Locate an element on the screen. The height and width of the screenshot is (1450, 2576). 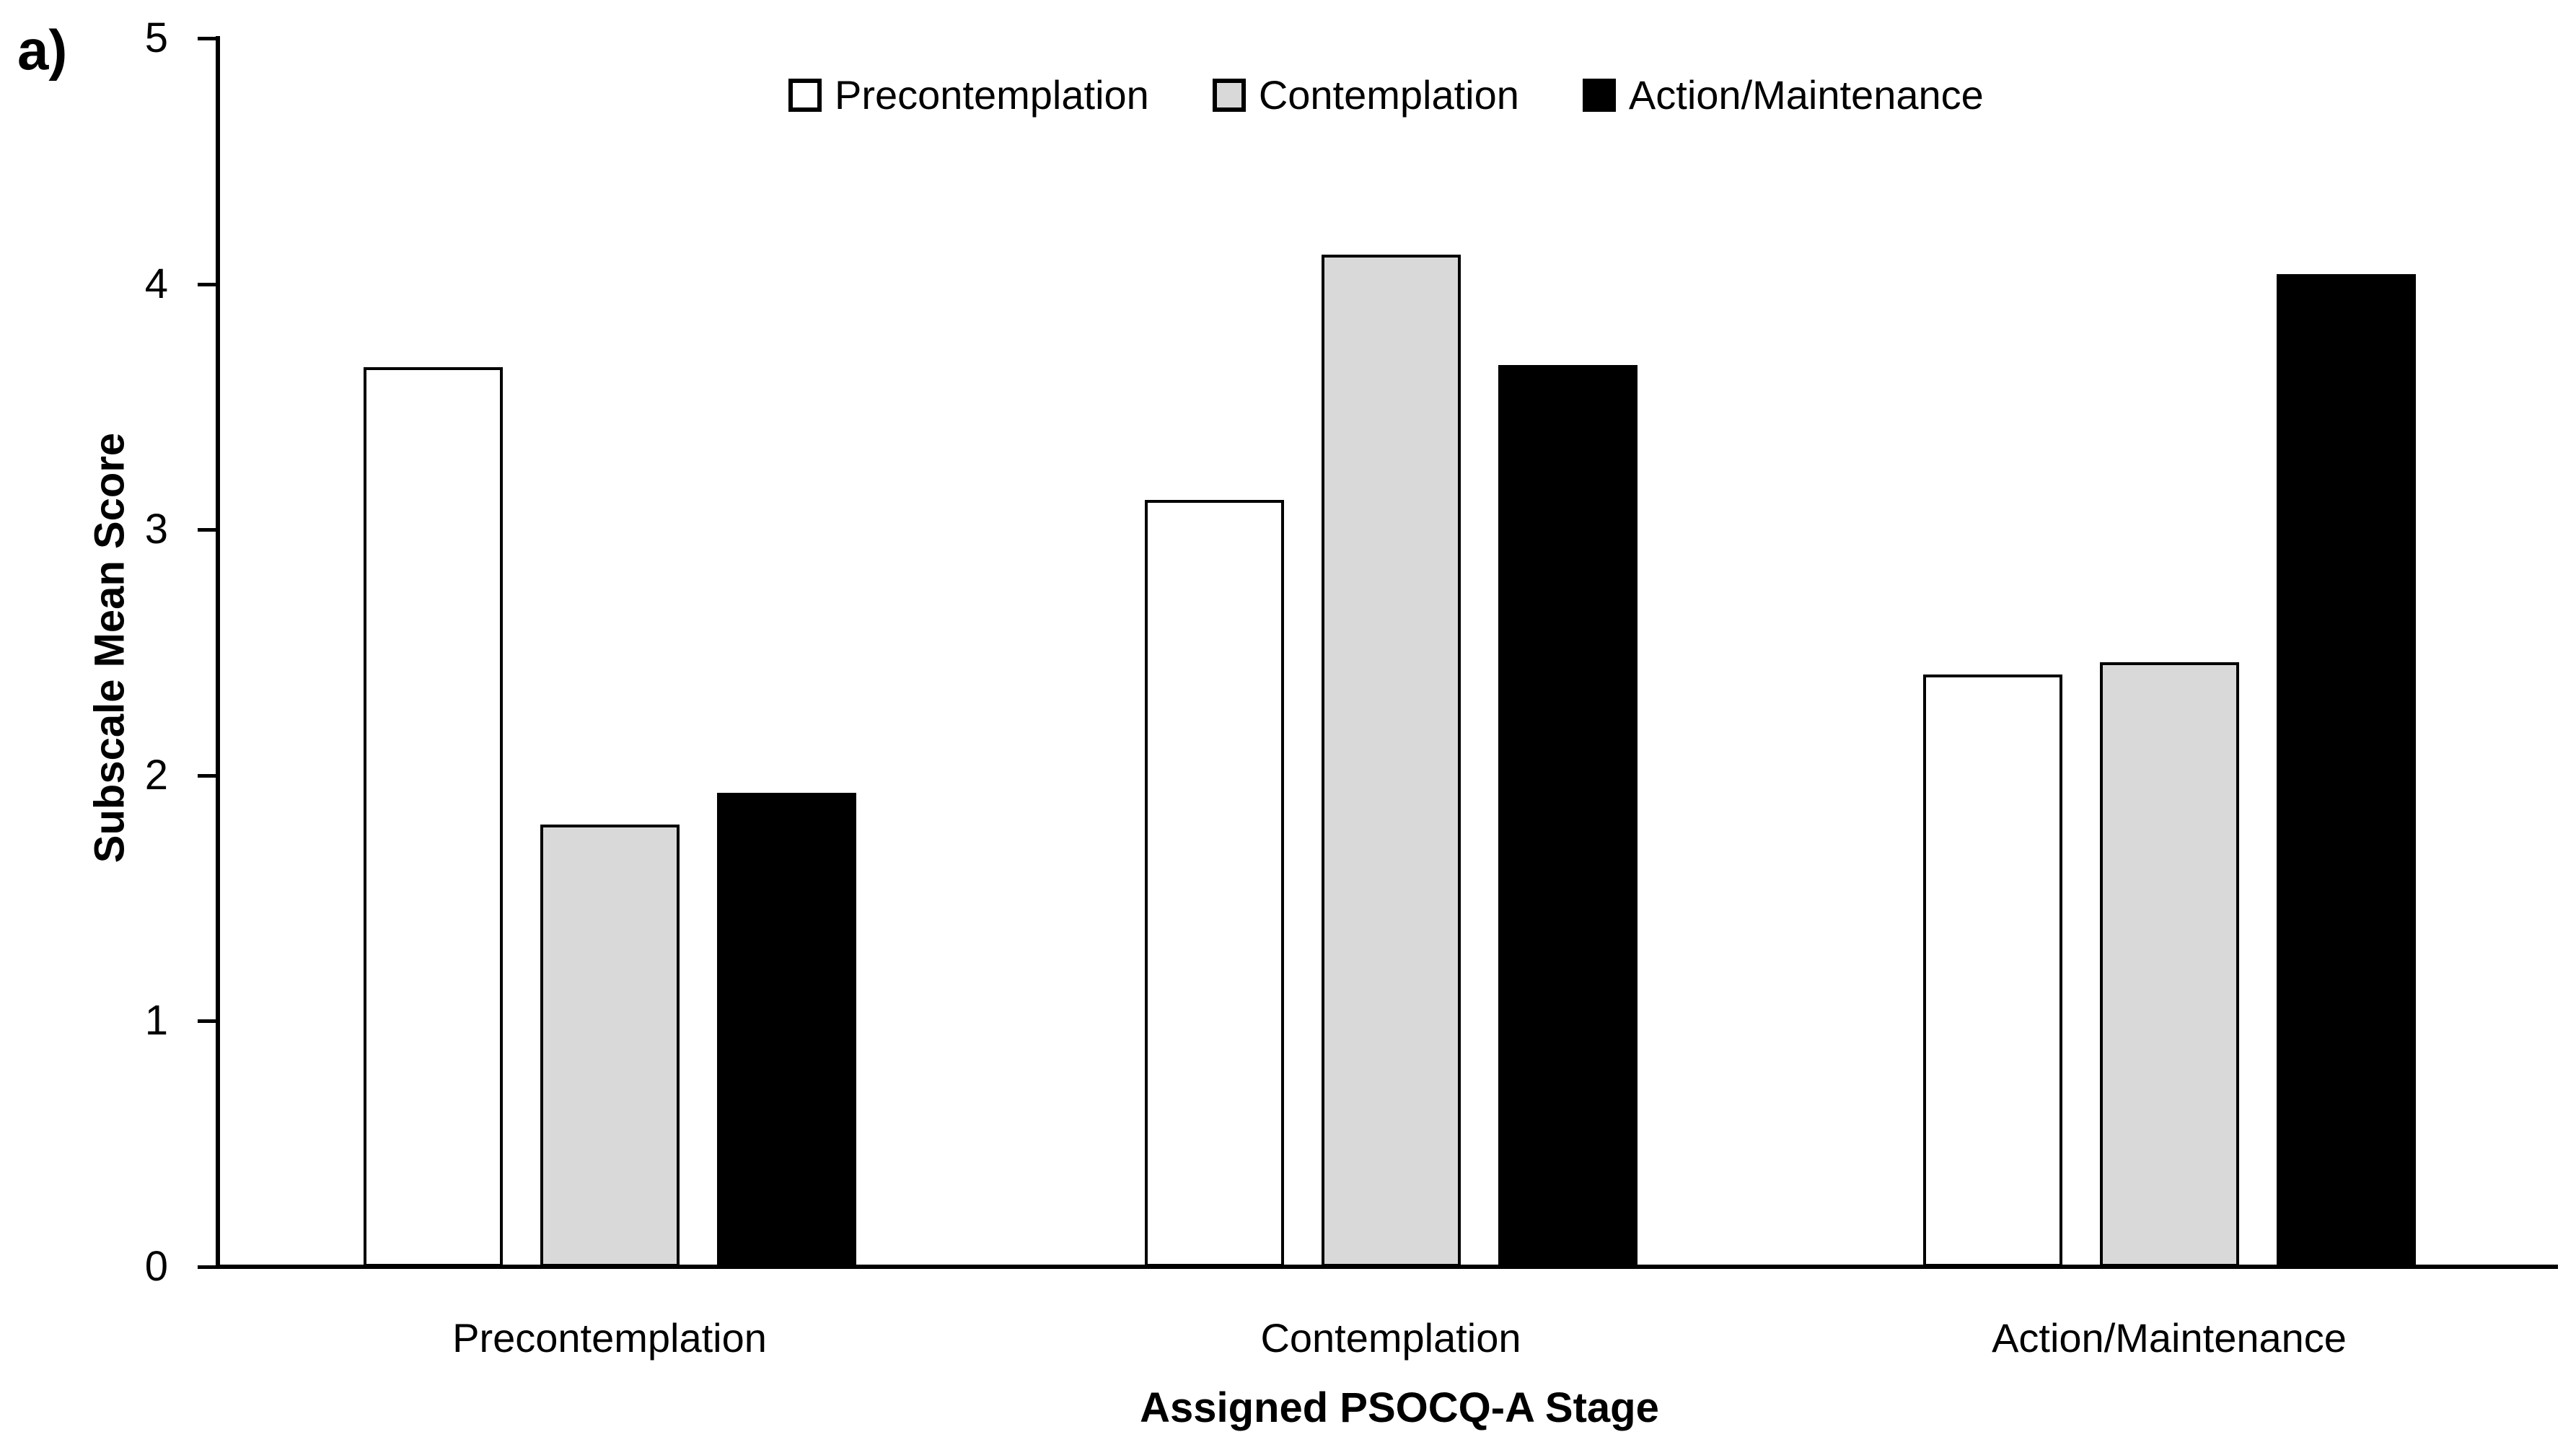
legend-label: Contemplation is located at coordinates (1388, 95).